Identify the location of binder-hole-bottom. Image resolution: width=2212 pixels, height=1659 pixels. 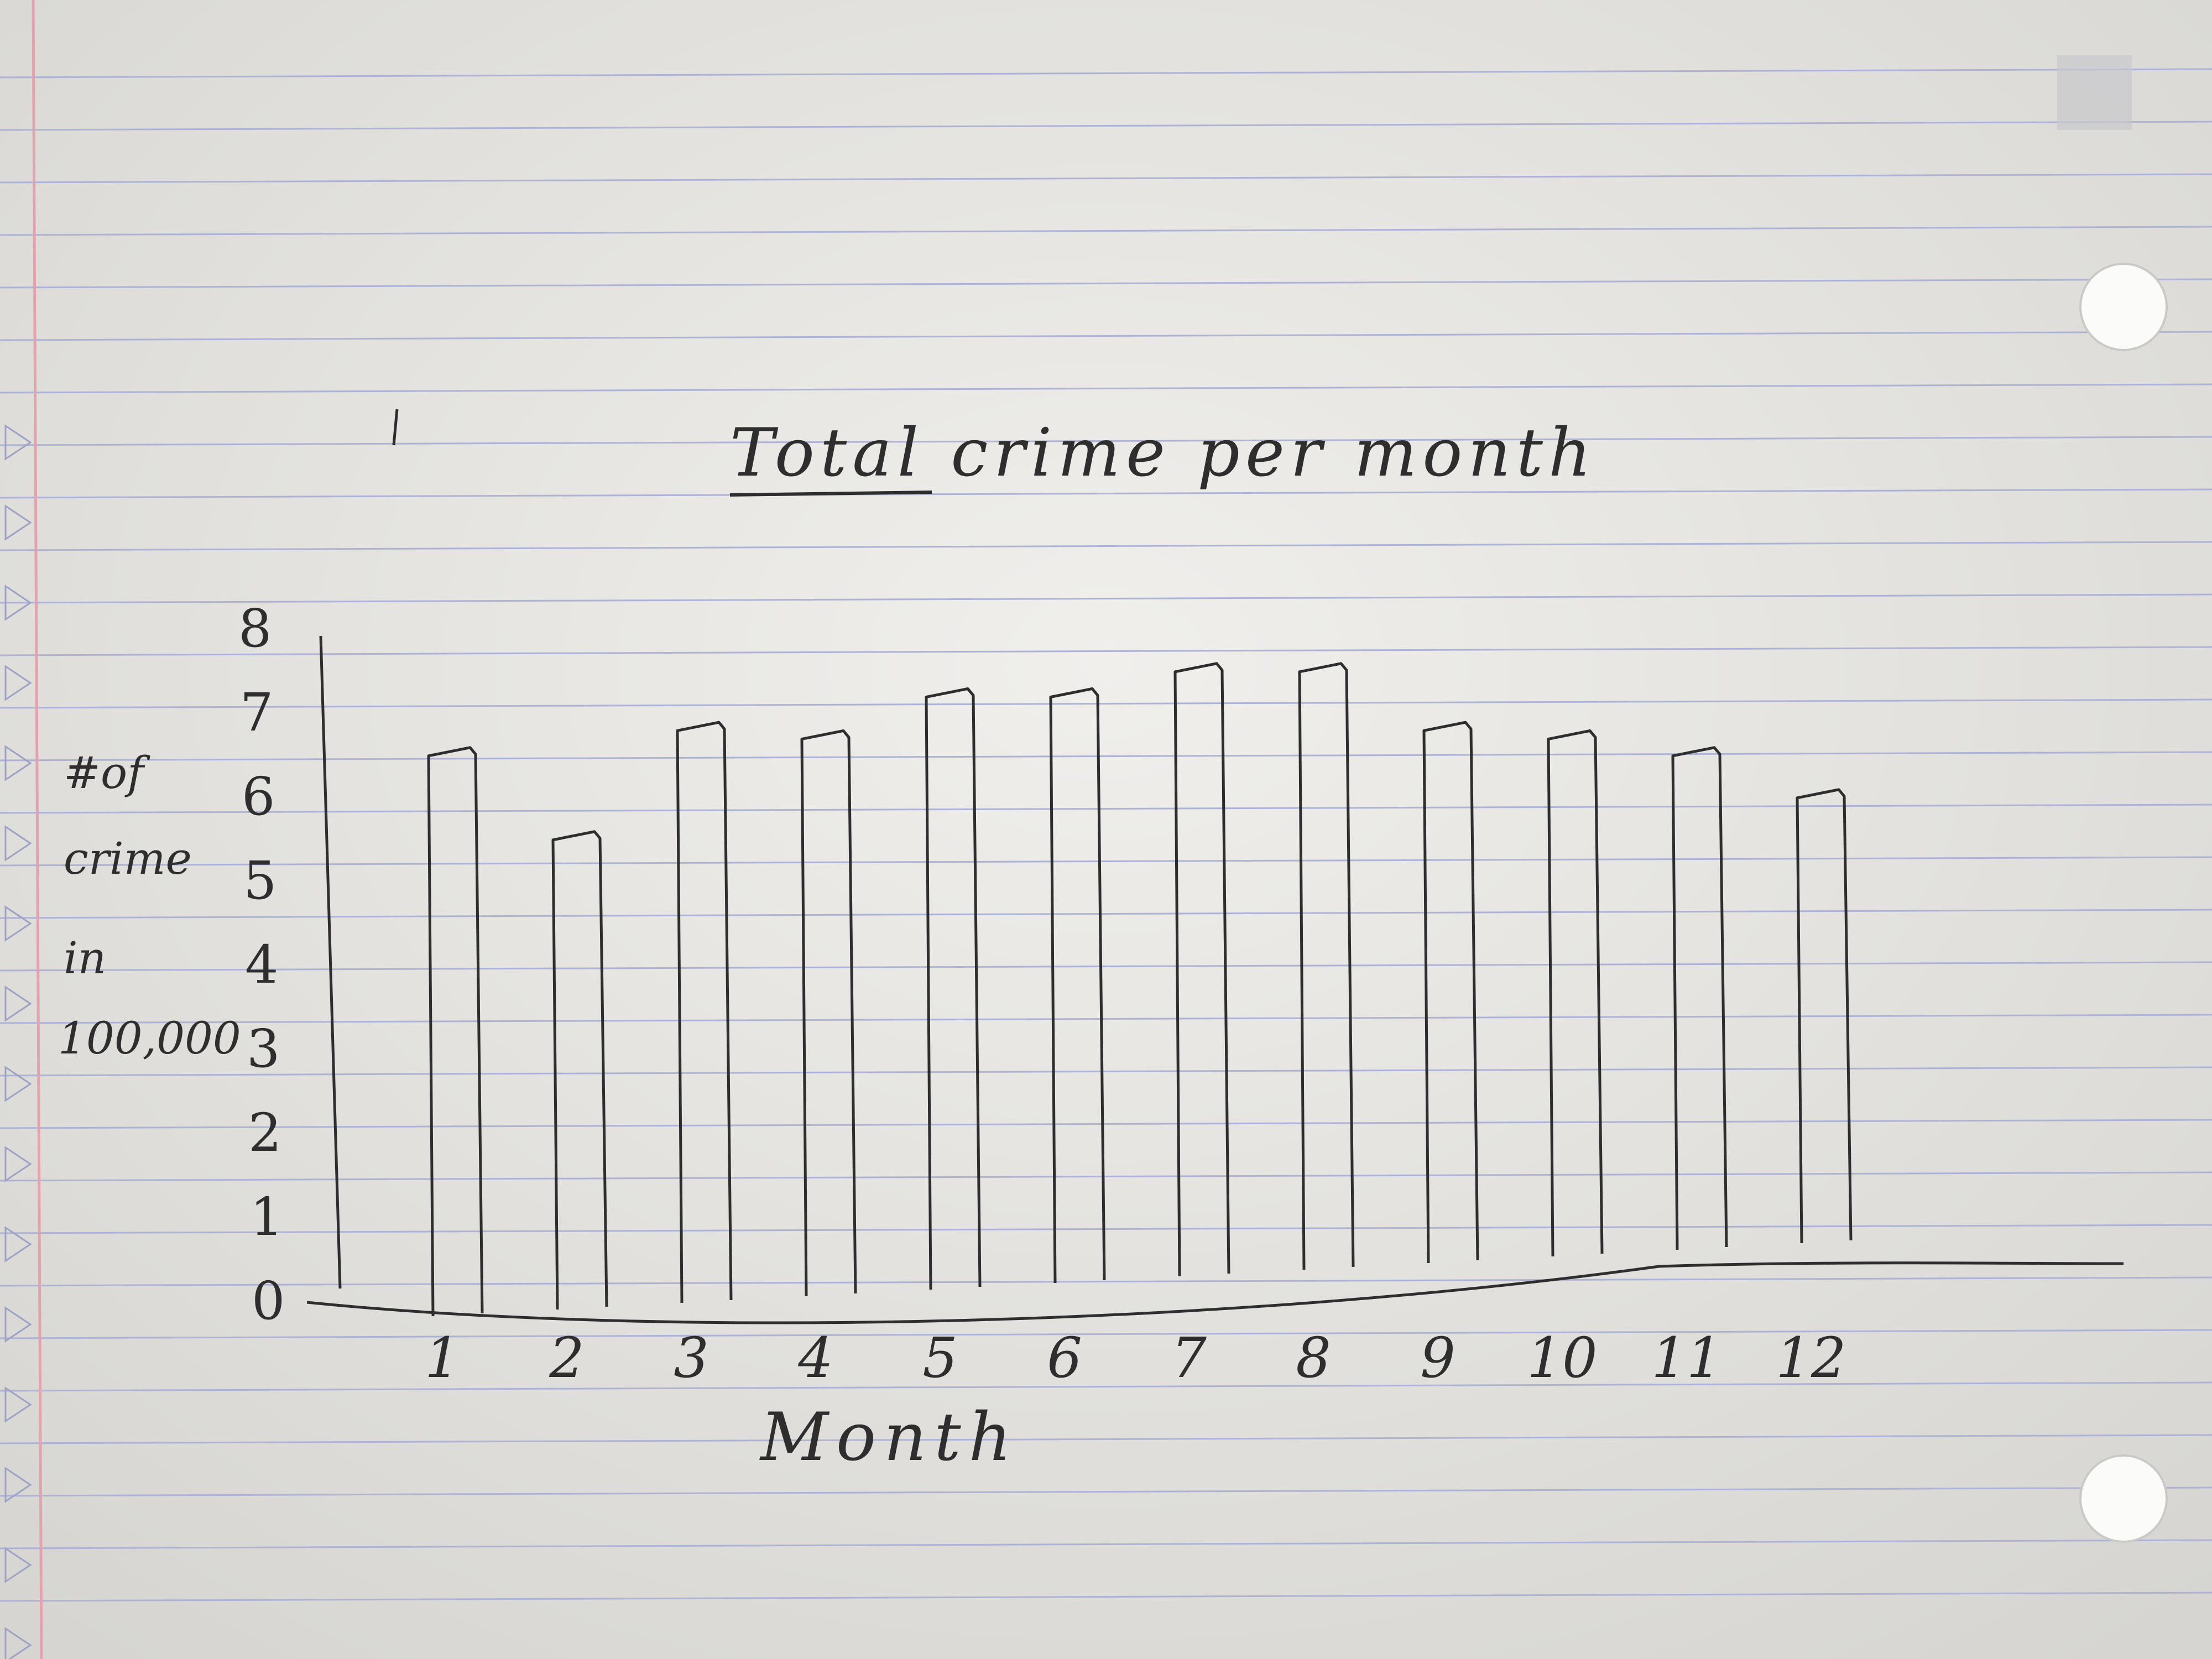
(2123, 1498).